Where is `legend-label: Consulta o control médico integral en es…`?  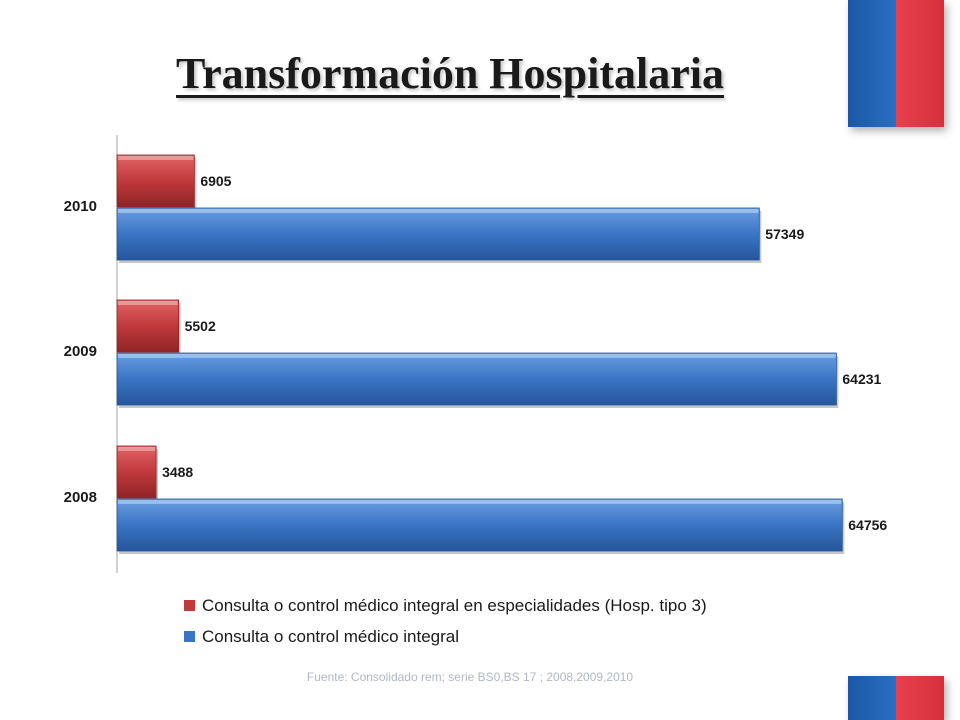 legend-label: Consulta o control médico integral en es… is located at coordinates (454, 605).